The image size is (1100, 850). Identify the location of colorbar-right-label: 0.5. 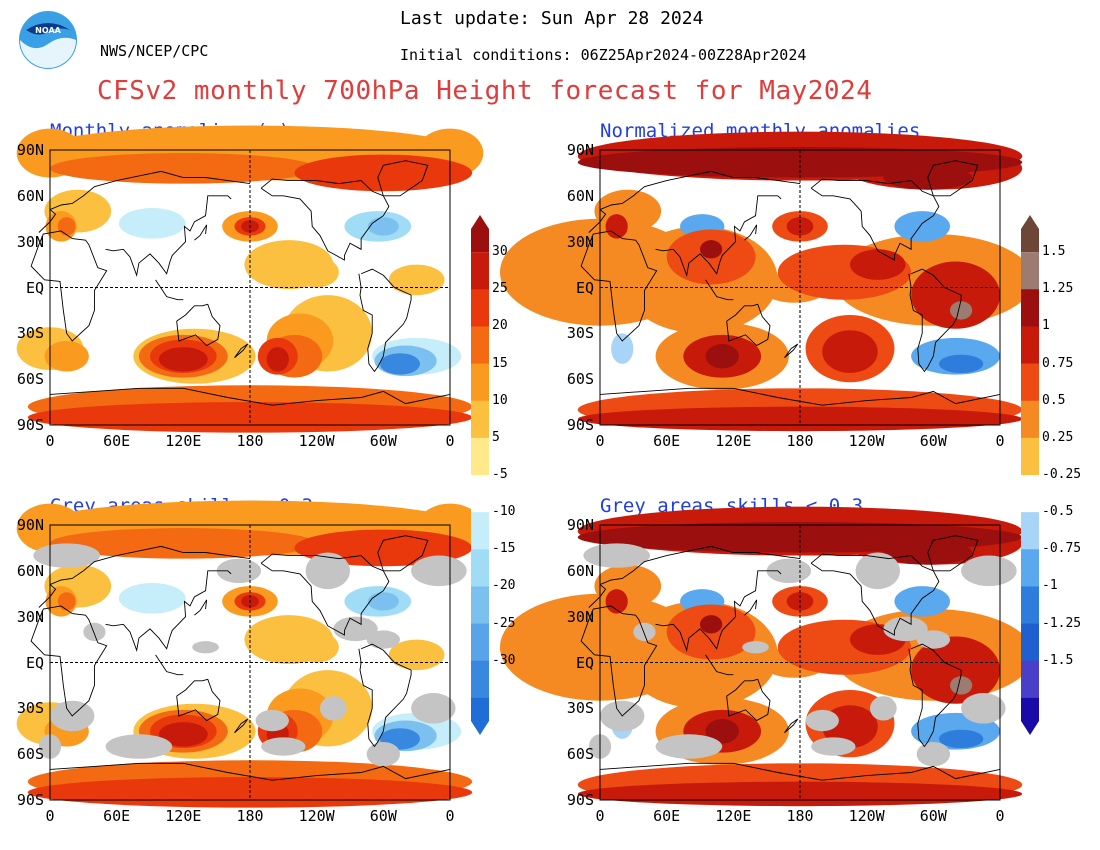
(1054, 400).